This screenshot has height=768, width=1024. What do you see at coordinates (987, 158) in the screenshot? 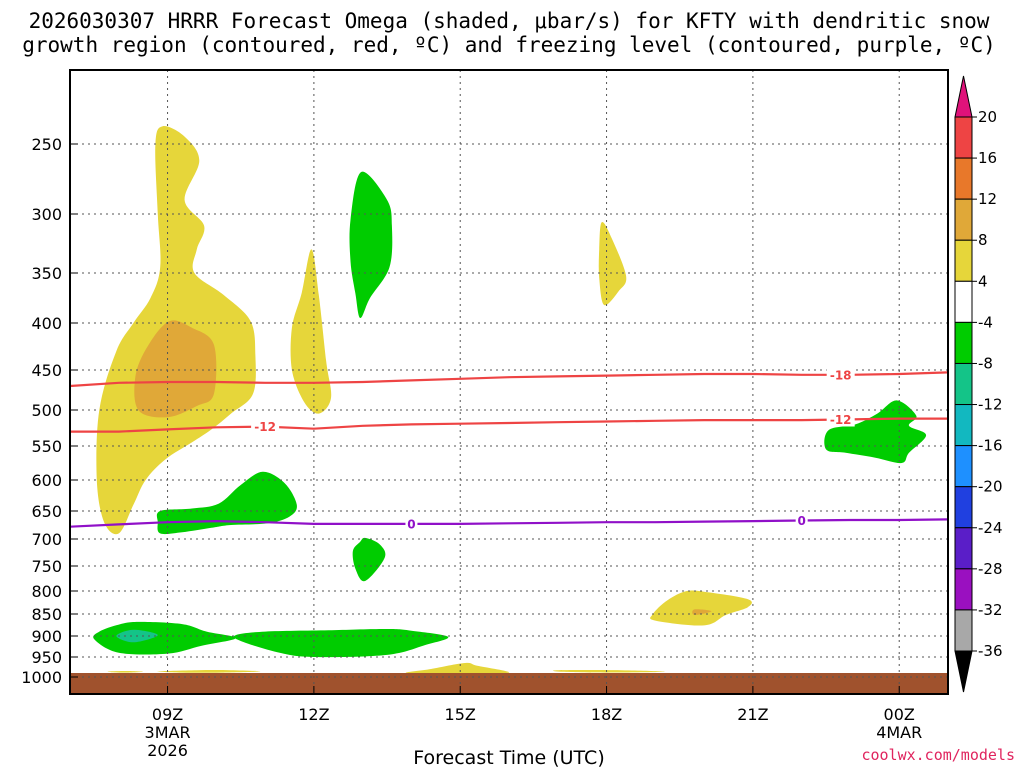
I see `colorbar-label: 16` at bounding box center [987, 158].